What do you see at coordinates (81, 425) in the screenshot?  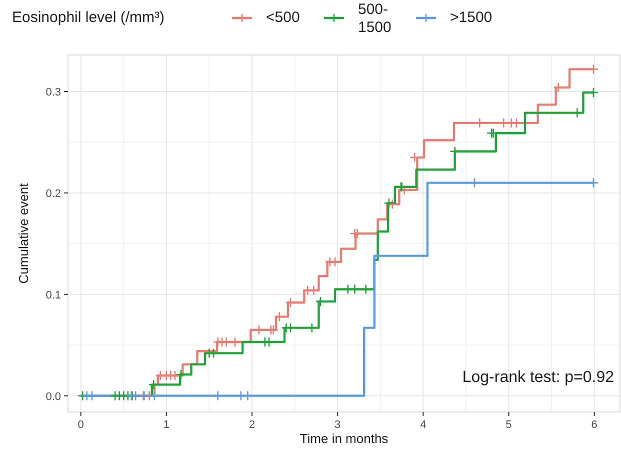 I see `x-tick-label: 0` at bounding box center [81, 425].